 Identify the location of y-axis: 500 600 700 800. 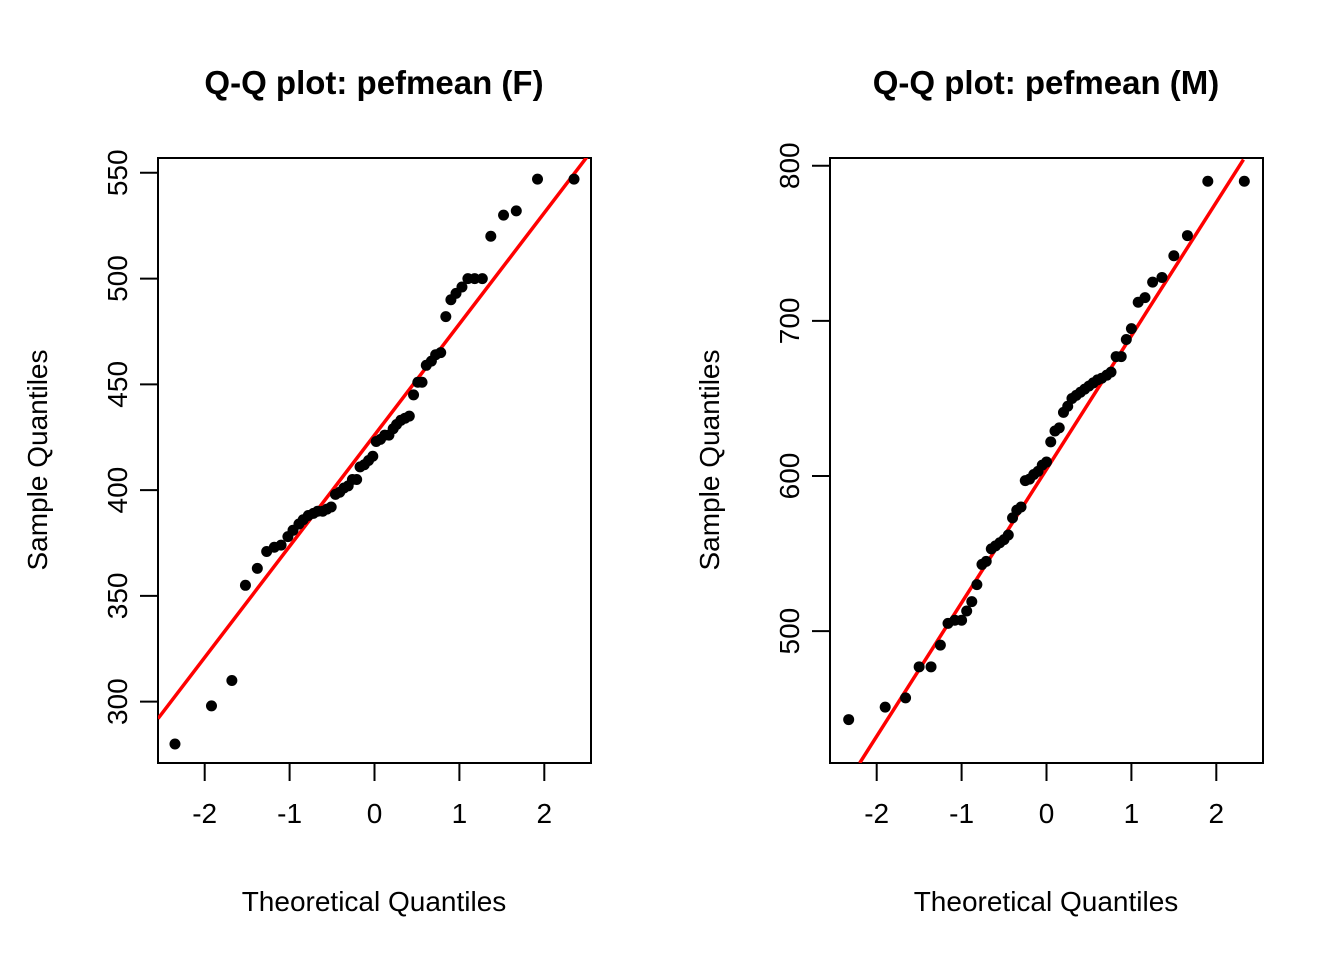
(802, 398).